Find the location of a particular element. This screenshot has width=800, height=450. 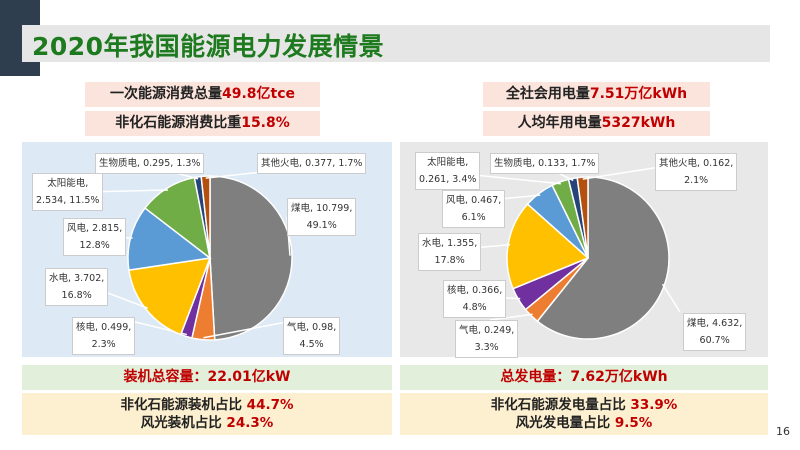

stat-value: 5327kWh is located at coordinates (638, 123).